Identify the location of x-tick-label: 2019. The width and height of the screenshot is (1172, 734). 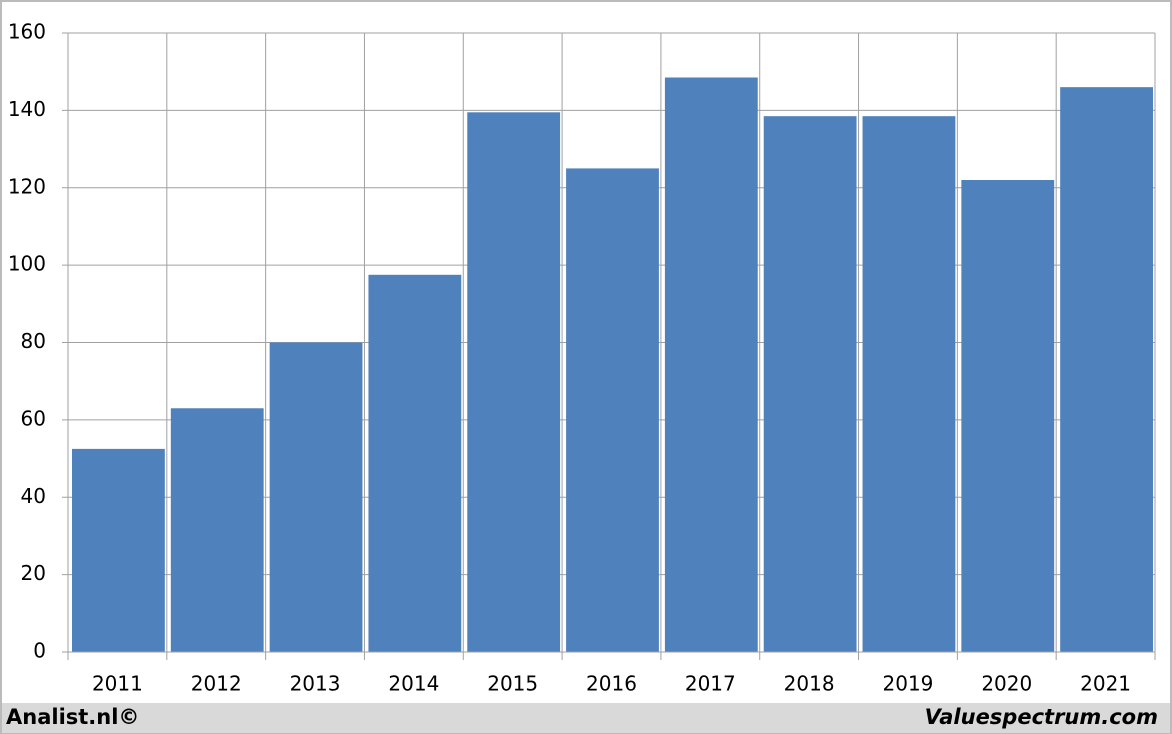
(908, 684).